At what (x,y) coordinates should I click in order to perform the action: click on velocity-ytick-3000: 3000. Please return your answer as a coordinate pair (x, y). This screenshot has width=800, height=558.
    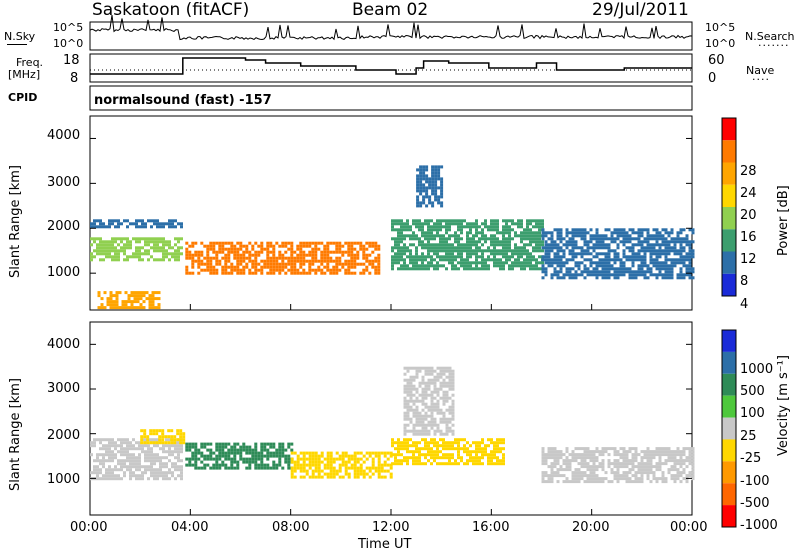
    Looking at the image, I should click on (64, 388).